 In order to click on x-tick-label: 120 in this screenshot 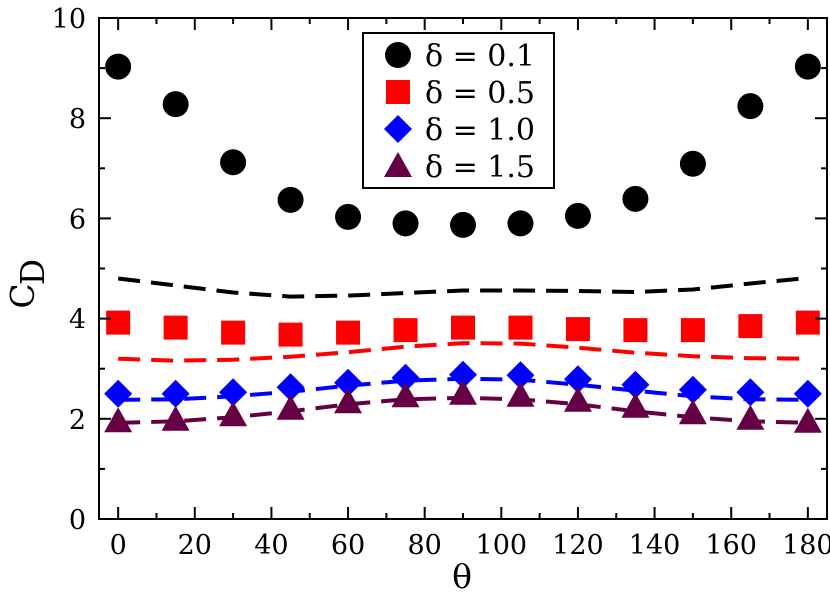, I will do `click(578, 545)`.